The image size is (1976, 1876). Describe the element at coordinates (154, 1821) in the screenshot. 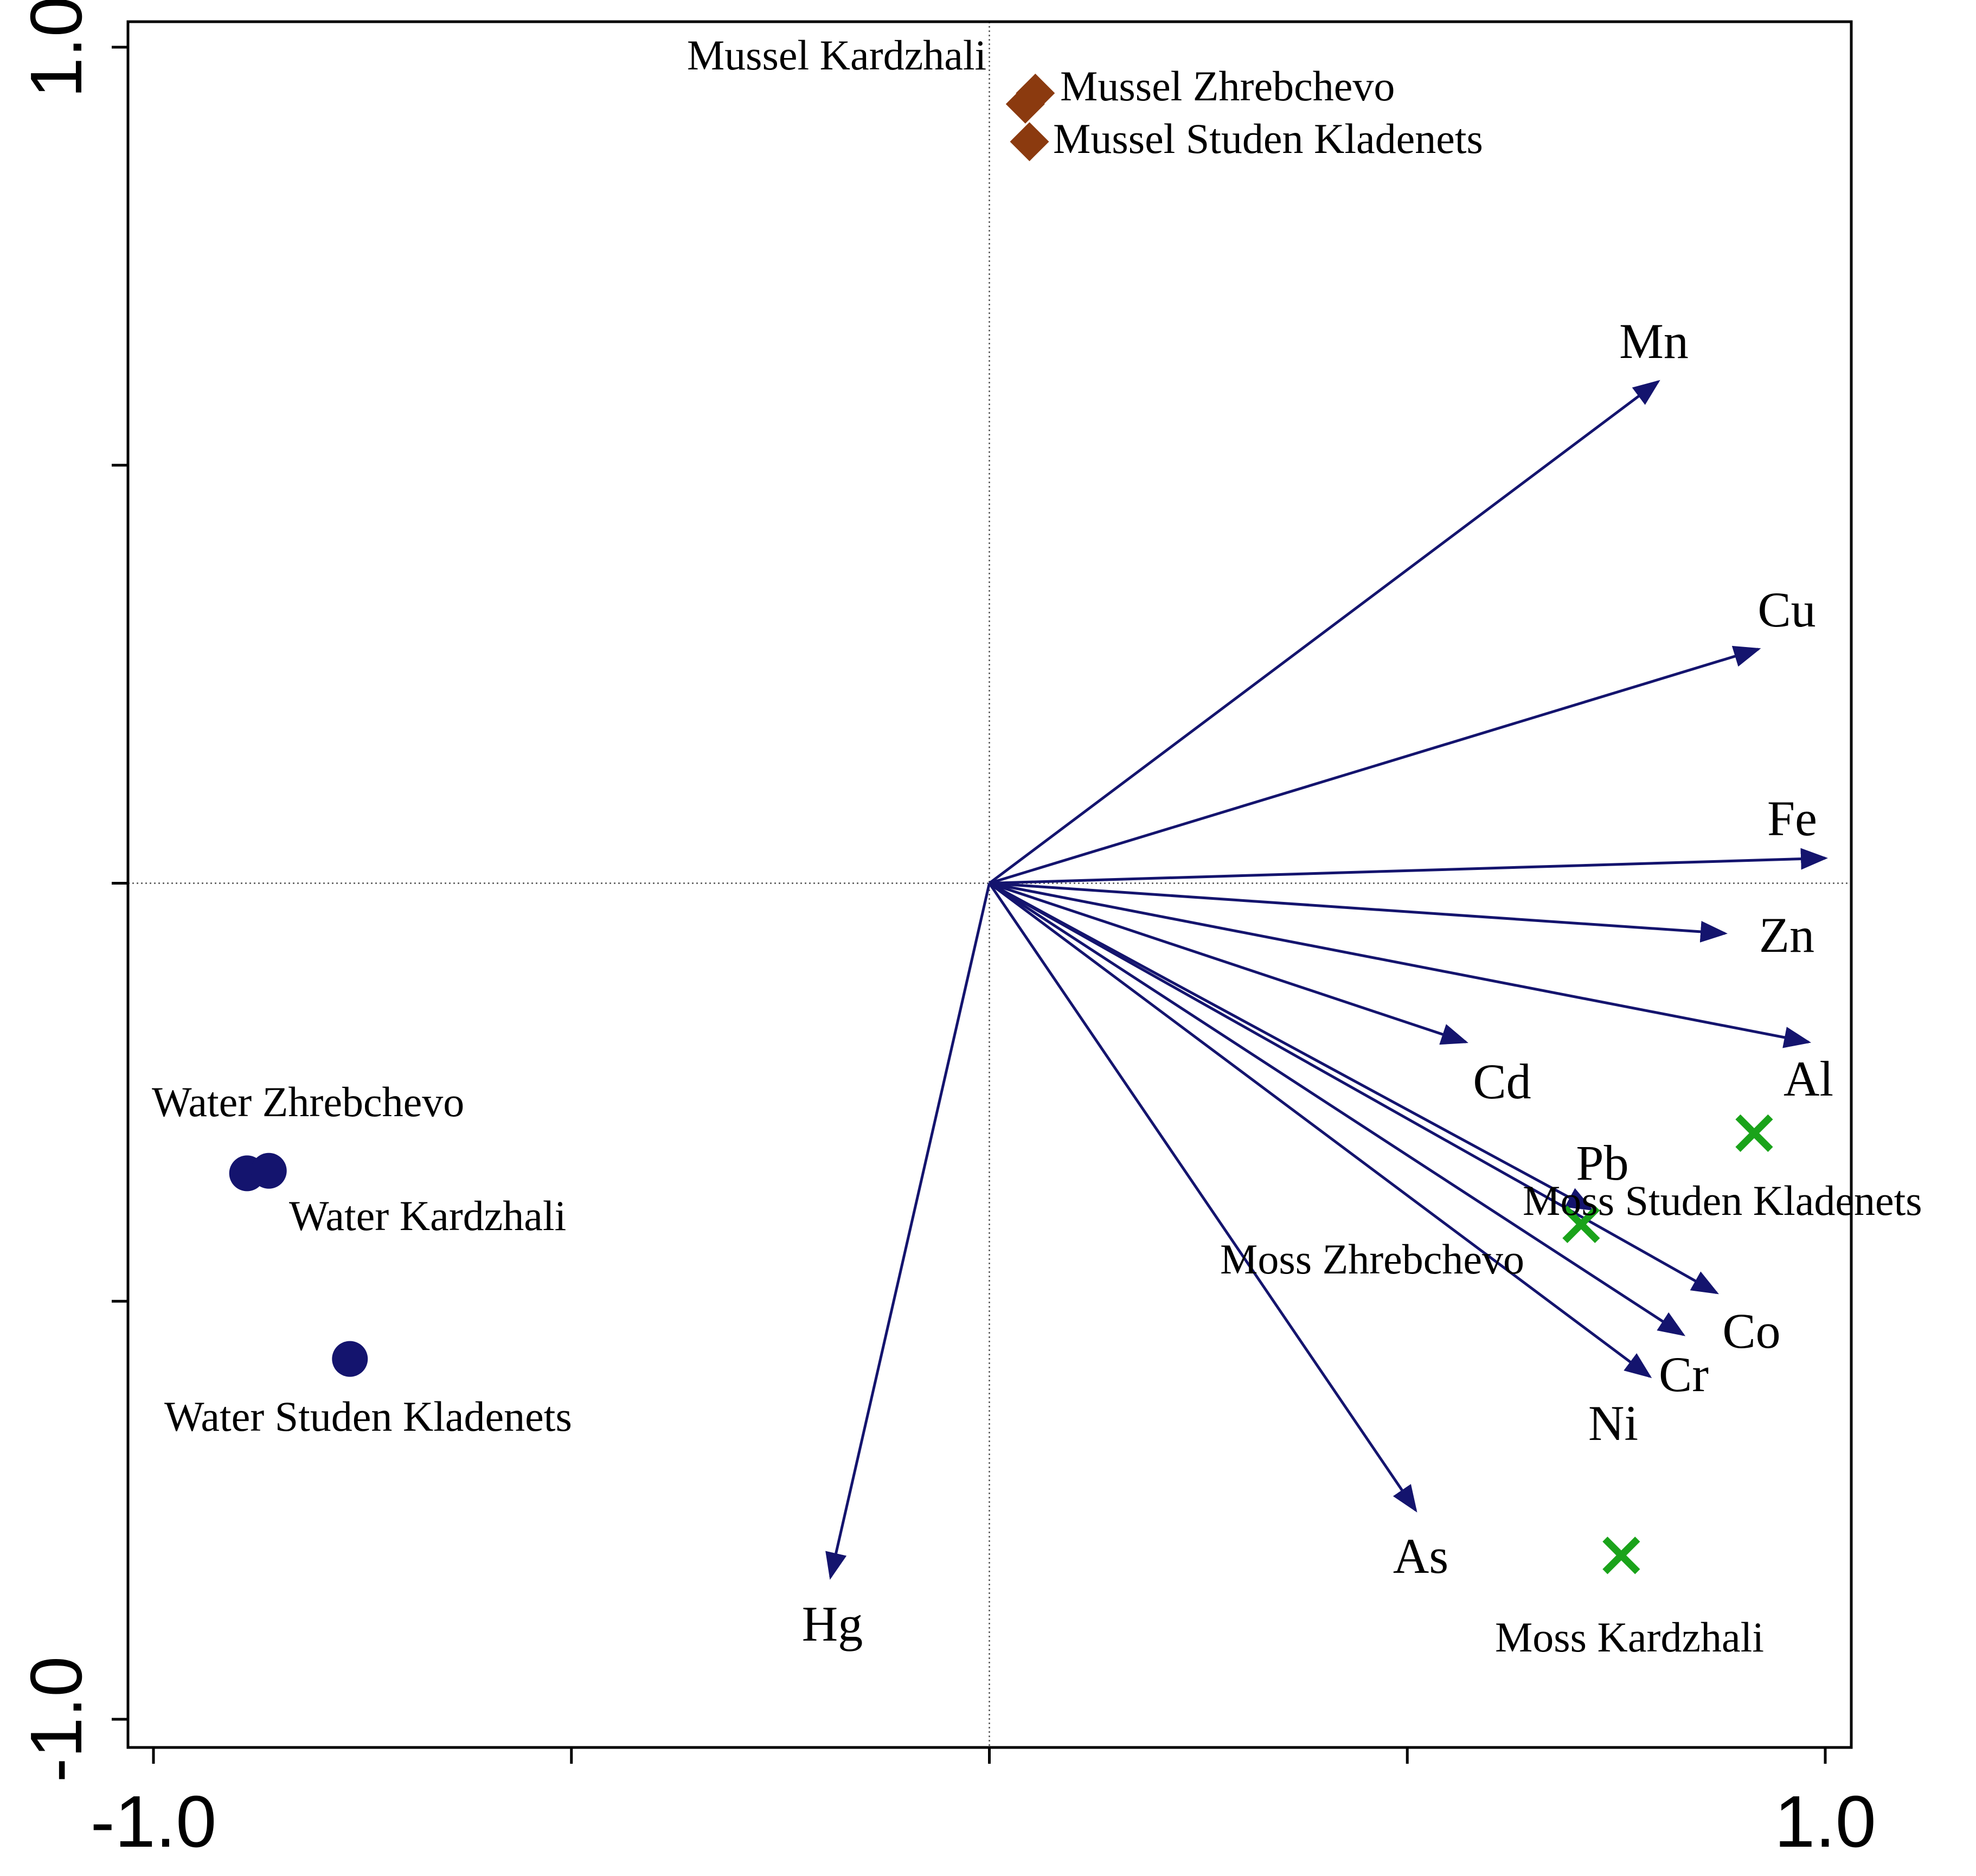

I see `x-tick-label-min: -1.0` at that location.